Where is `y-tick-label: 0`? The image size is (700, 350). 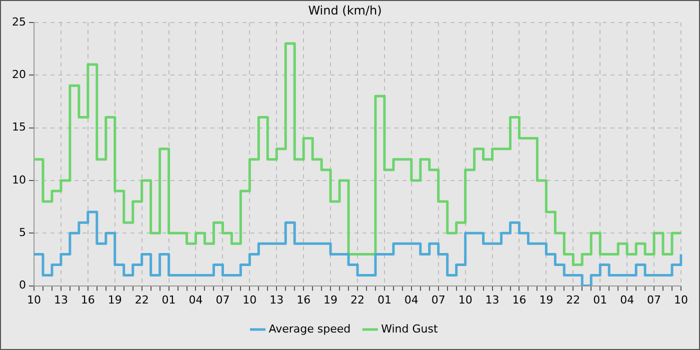 y-tick-label: 0 is located at coordinates (22, 285).